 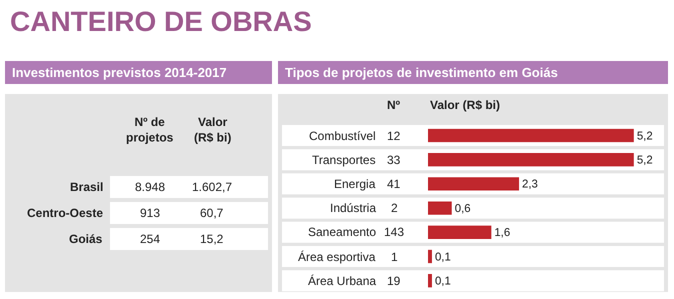 I want to click on data-label: 1,6, so click(x=502, y=233).